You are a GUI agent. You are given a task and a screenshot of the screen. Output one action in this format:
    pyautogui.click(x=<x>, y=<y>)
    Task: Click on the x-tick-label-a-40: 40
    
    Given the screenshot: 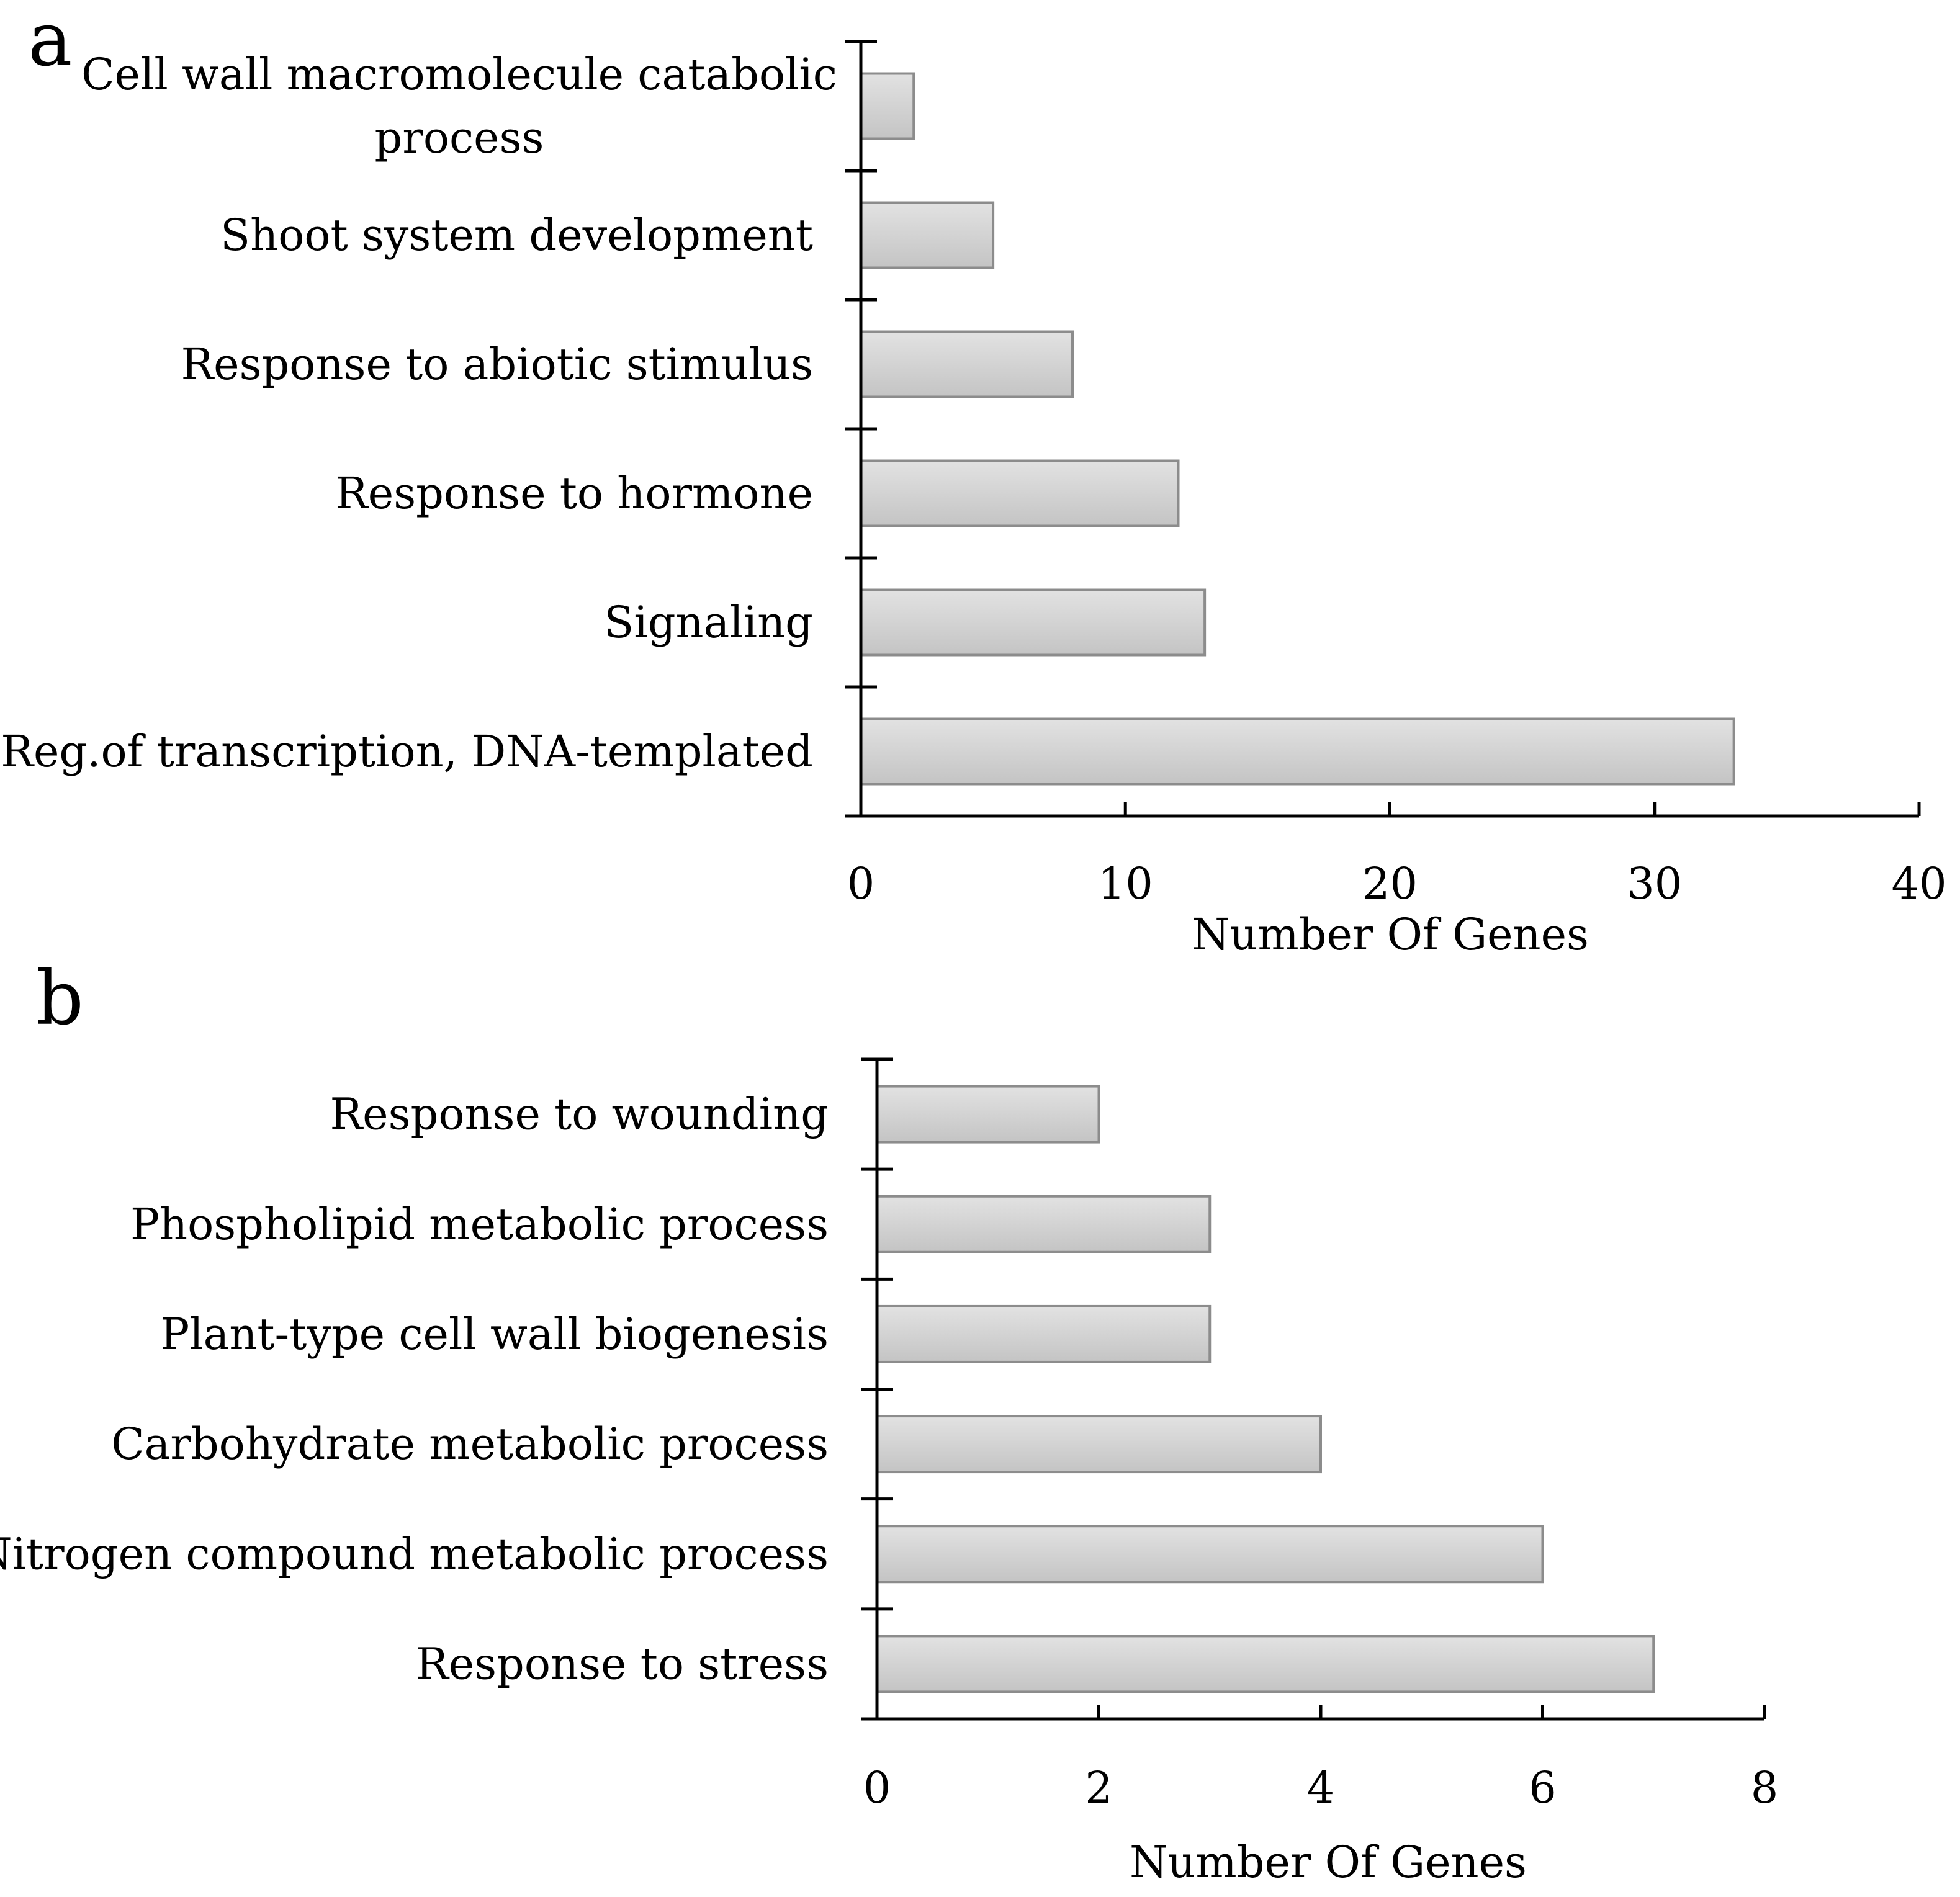 What is the action you would take?
    pyautogui.click(x=1918, y=883)
    